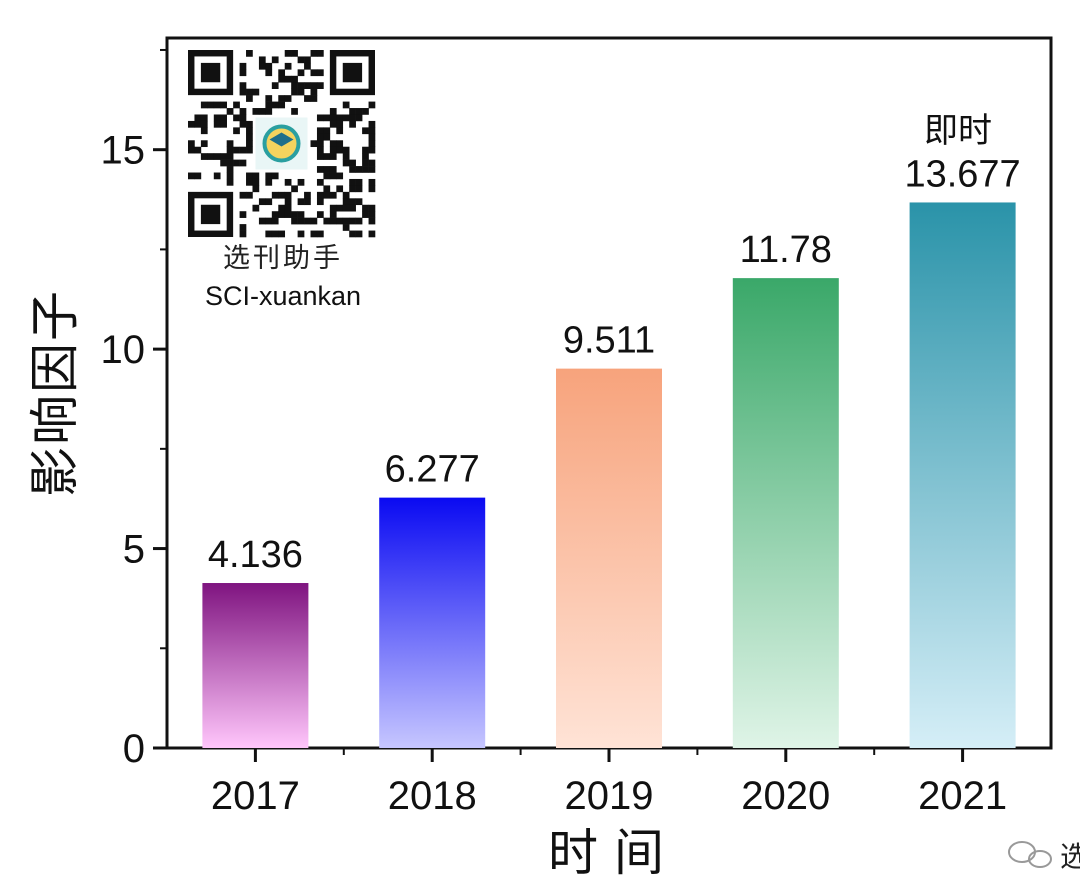 The width and height of the screenshot is (1080, 892). Describe the element at coordinates (609, 558) in the screenshot. I see `bar-2019` at that location.